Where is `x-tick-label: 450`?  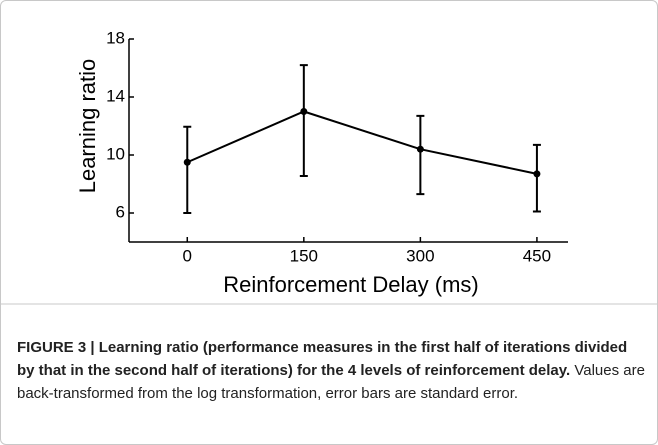
x-tick-label: 450 is located at coordinates (537, 255).